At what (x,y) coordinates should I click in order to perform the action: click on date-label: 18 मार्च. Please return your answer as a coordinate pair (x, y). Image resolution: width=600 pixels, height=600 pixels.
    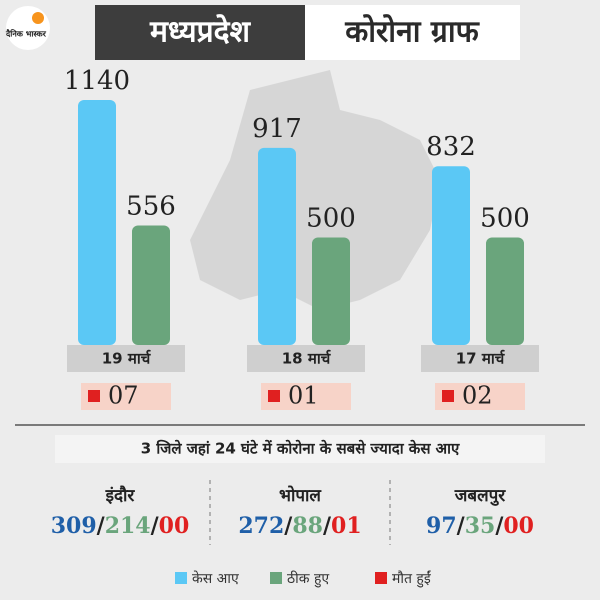
    Looking at the image, I should click on (307, 359).